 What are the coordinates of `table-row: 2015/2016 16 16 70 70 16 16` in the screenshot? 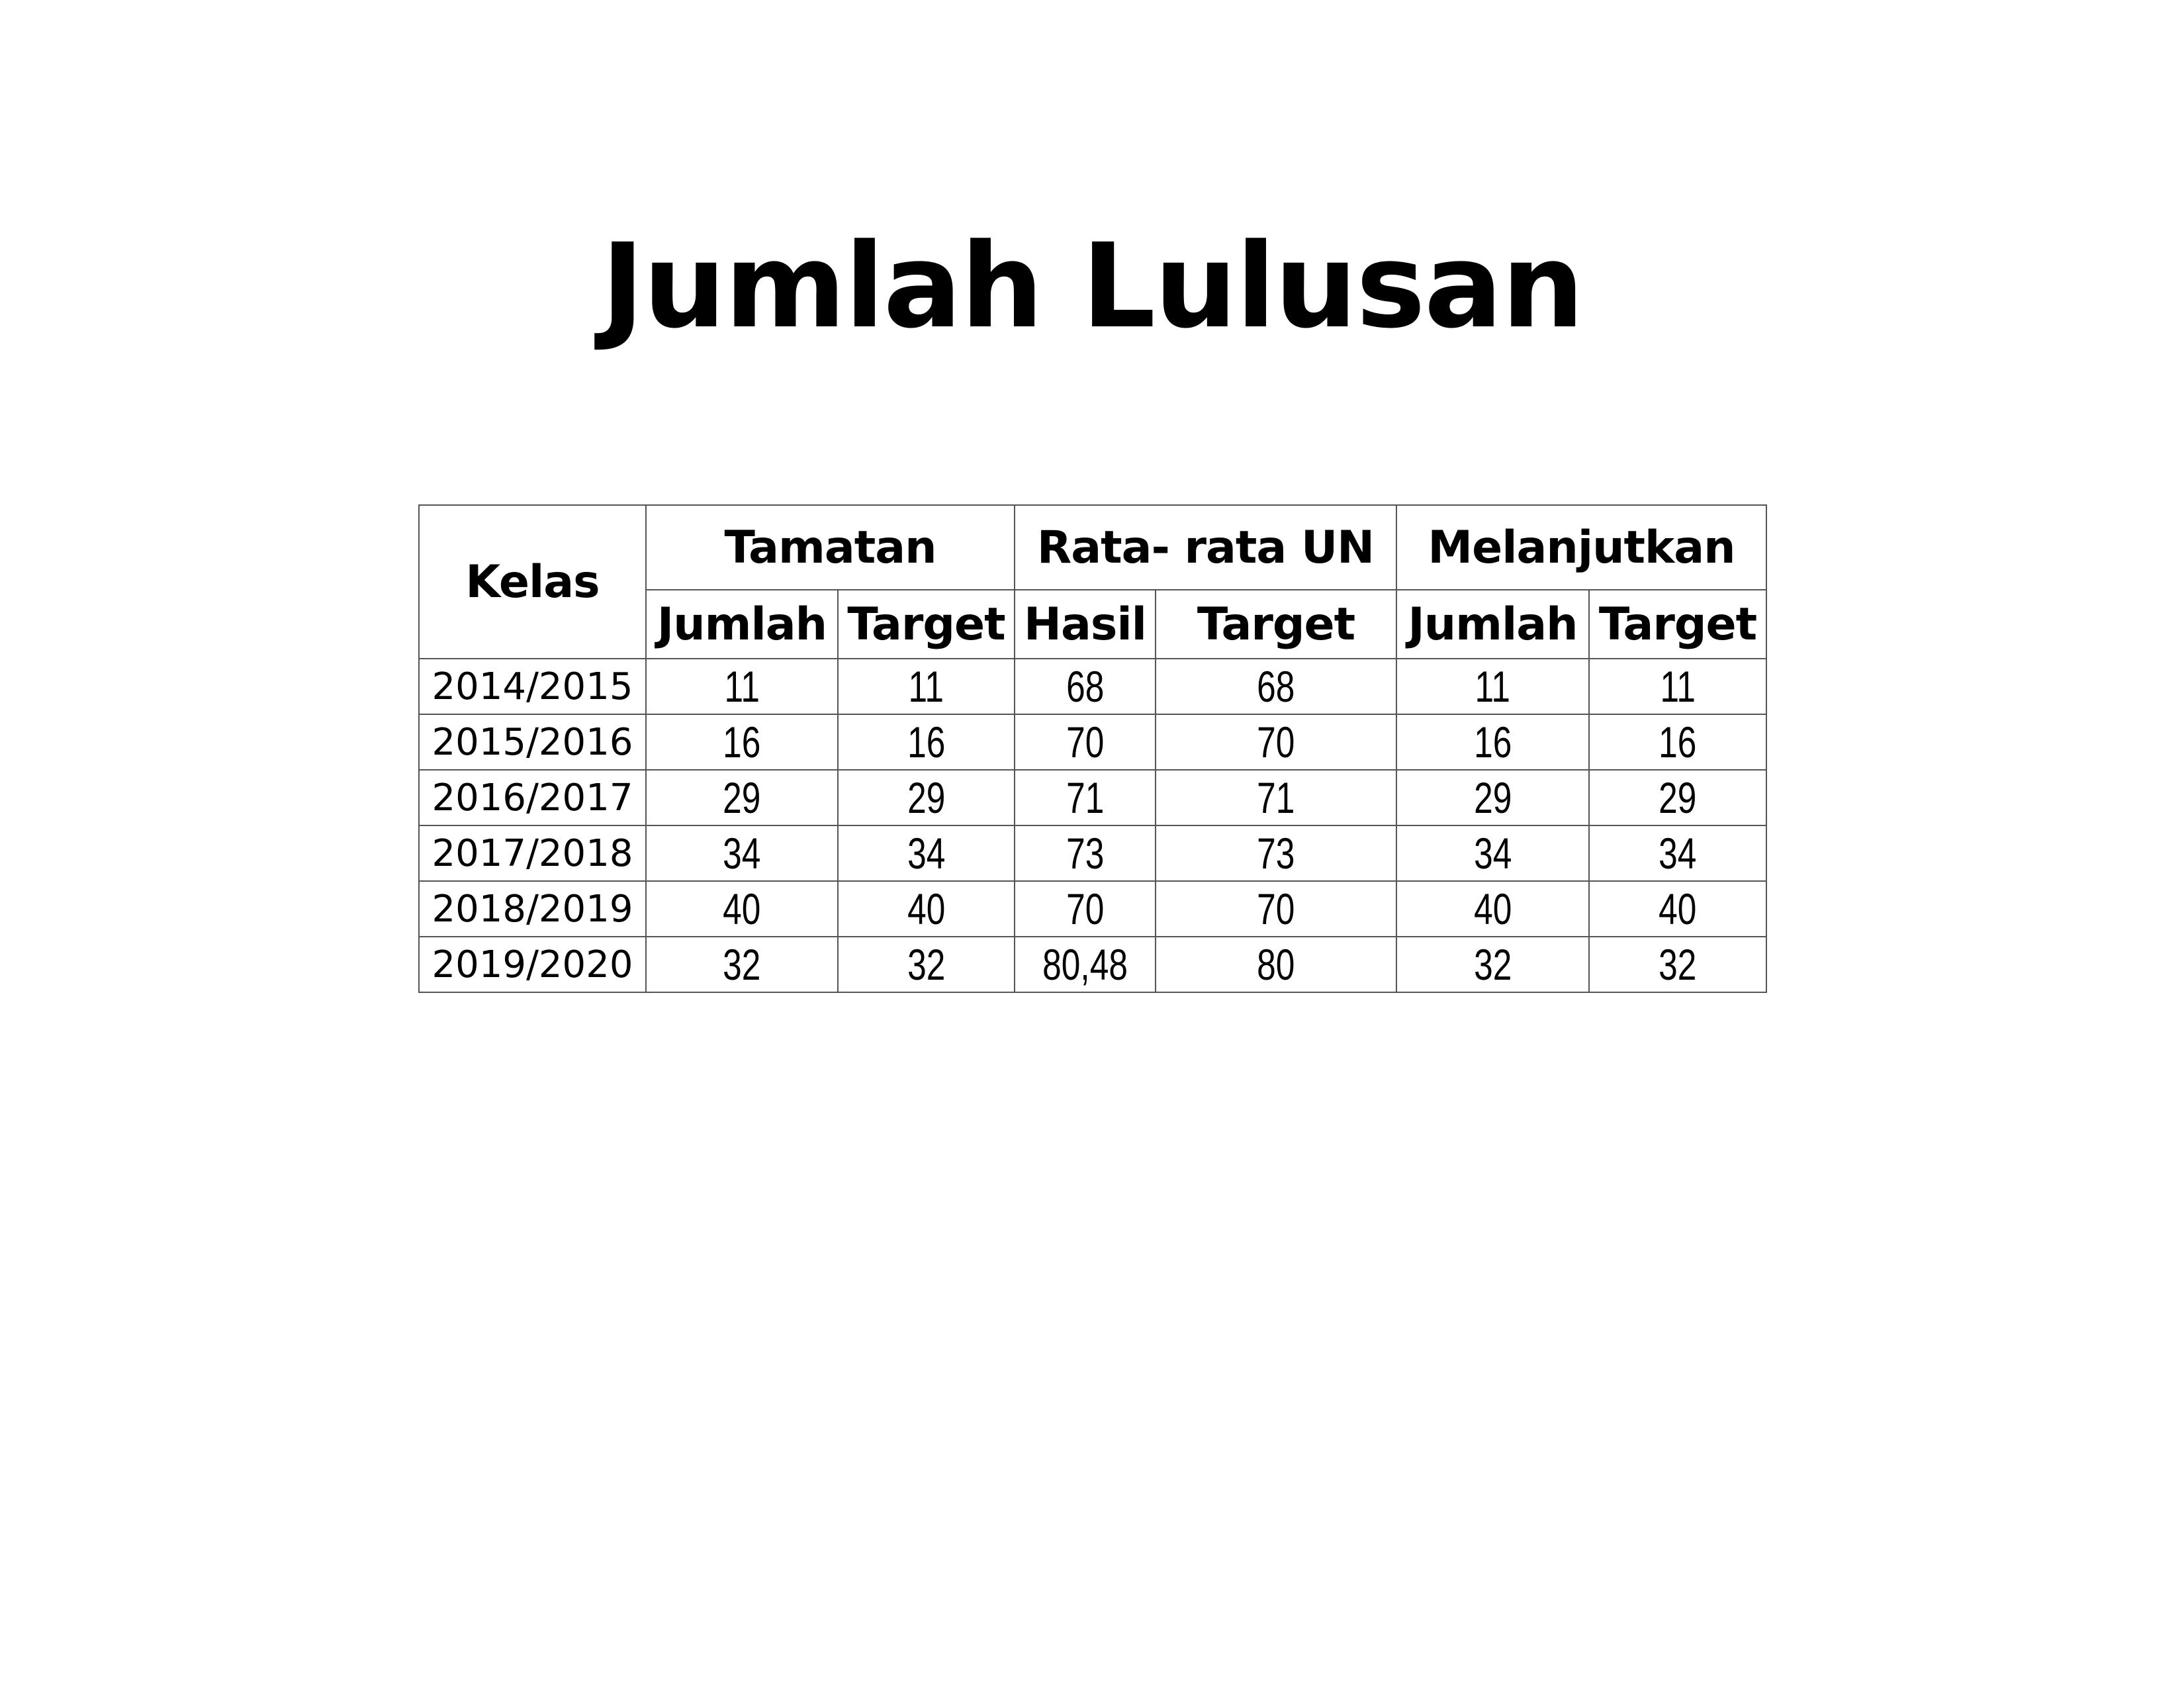 It's located at (1092, 742).